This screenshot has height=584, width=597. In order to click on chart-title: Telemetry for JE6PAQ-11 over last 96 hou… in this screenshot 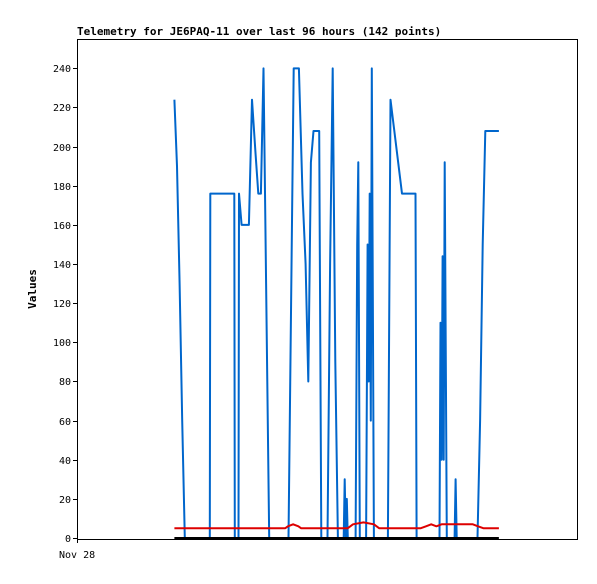, I will do `click(259, 31)`.